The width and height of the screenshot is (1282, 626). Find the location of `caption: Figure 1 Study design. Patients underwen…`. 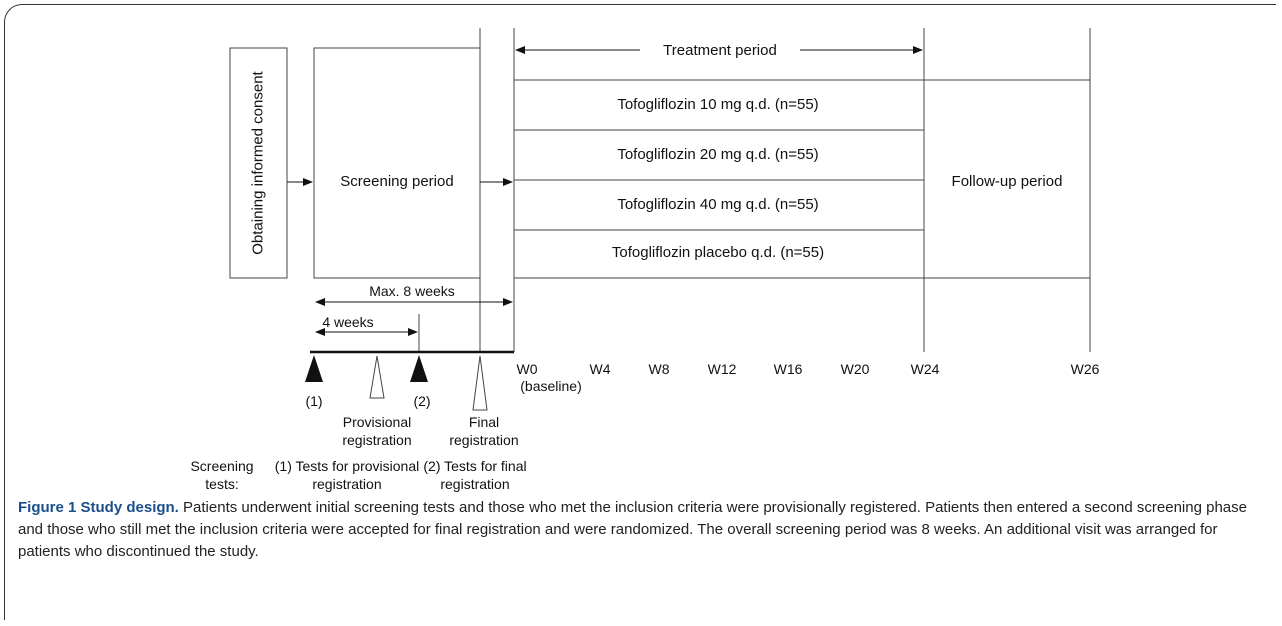

caption: Figure 1 Study design. Patients underwen… is located at coordinates (644, 530).